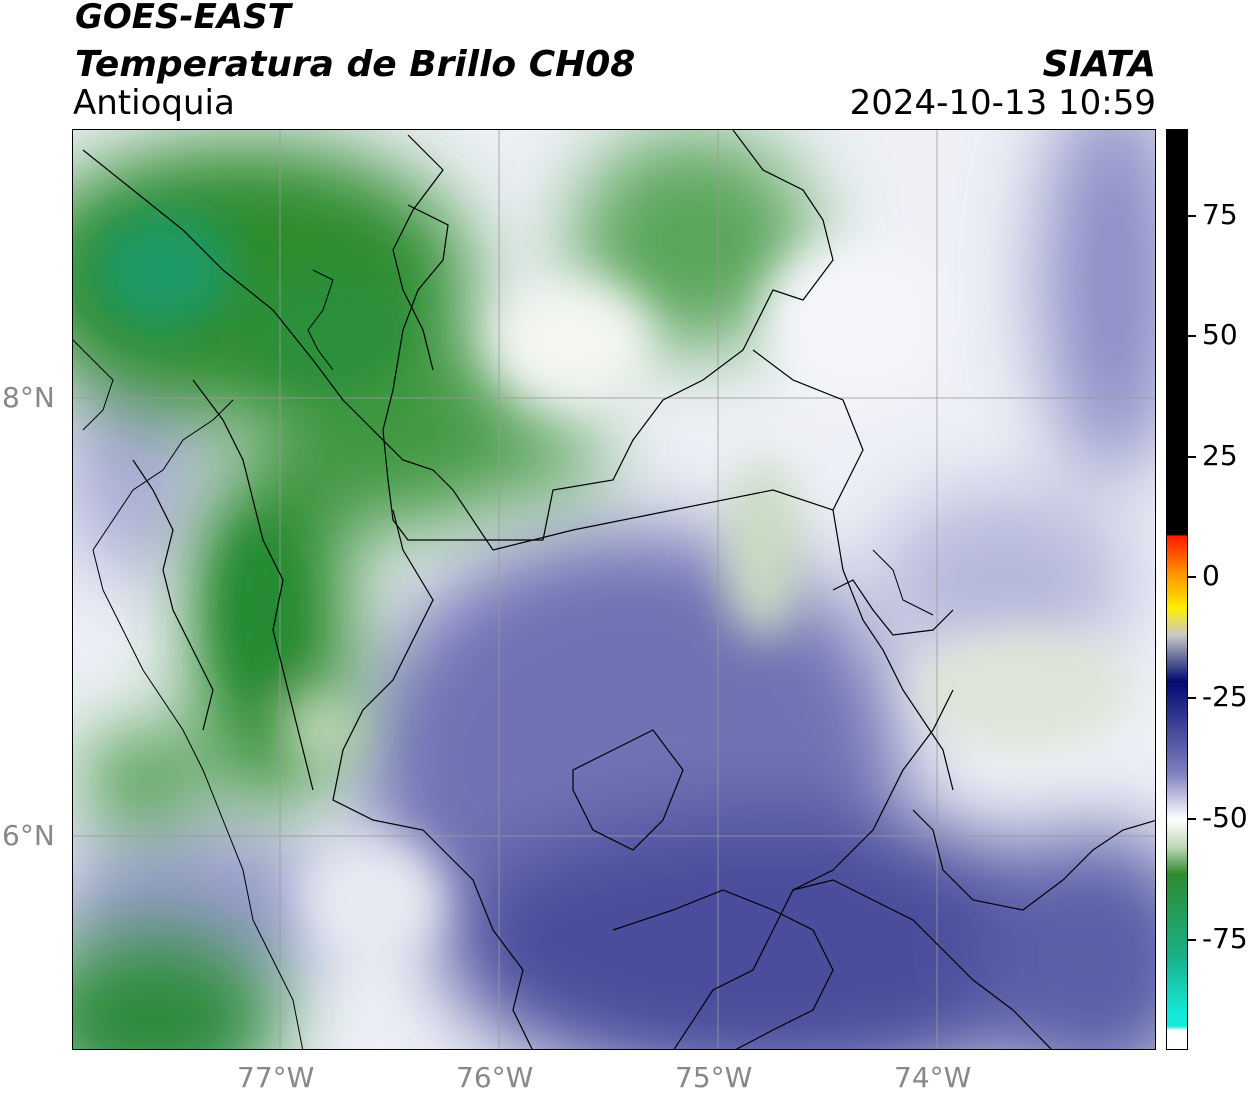 Image resolution: width=1252 pixels, height=1099 pixels. What do you see at coordinates (28, 397) in the screenshot?
I see `lat-label-8n: 8°N` at bounding box center [28, 397].